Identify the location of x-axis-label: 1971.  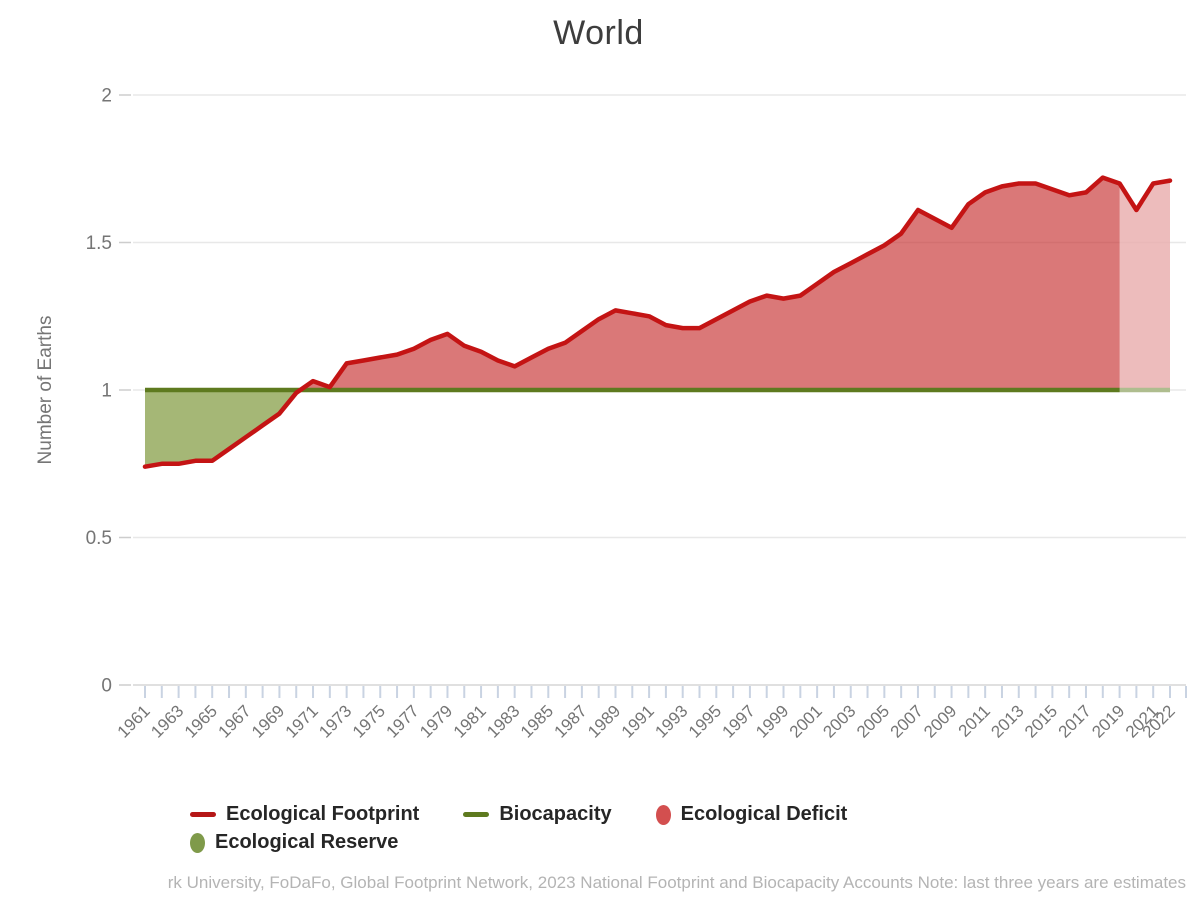
(302, 721).